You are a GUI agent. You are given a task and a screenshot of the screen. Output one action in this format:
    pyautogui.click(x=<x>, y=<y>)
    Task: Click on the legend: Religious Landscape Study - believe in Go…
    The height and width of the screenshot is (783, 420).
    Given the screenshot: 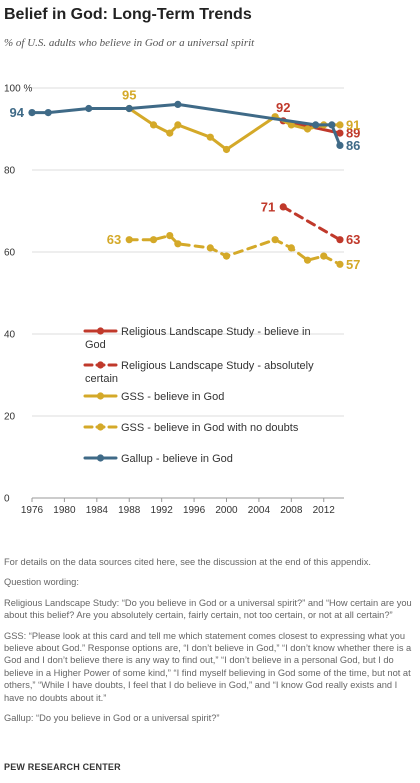 What is the action you would take?
    pyautogui.click(x=198, y=395)
    